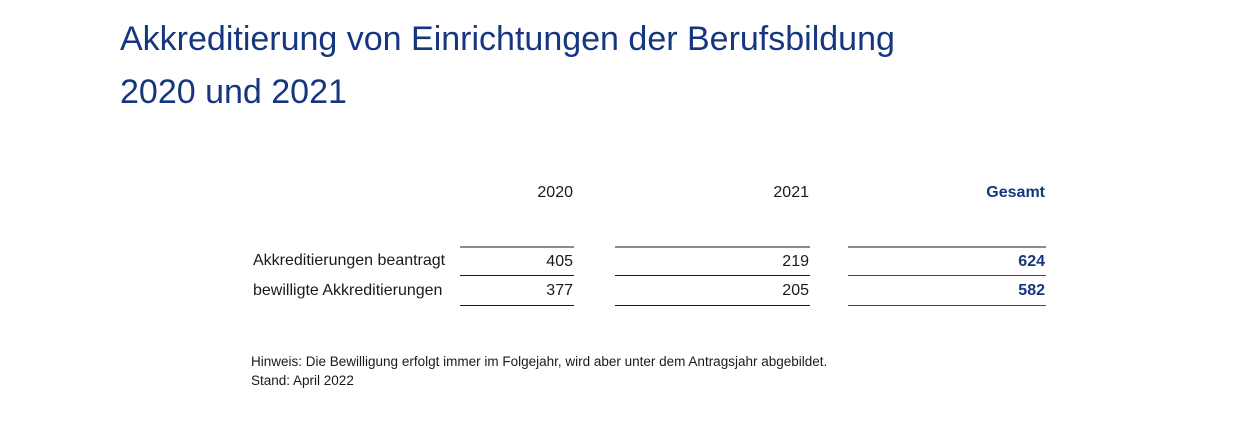 Image resolution: width=1240 pixels, height=435 pixels. Describe the element at coordinates (233, 92) in the screenshot. I see `page-title-line-2: 2020 und 2021` at that location.